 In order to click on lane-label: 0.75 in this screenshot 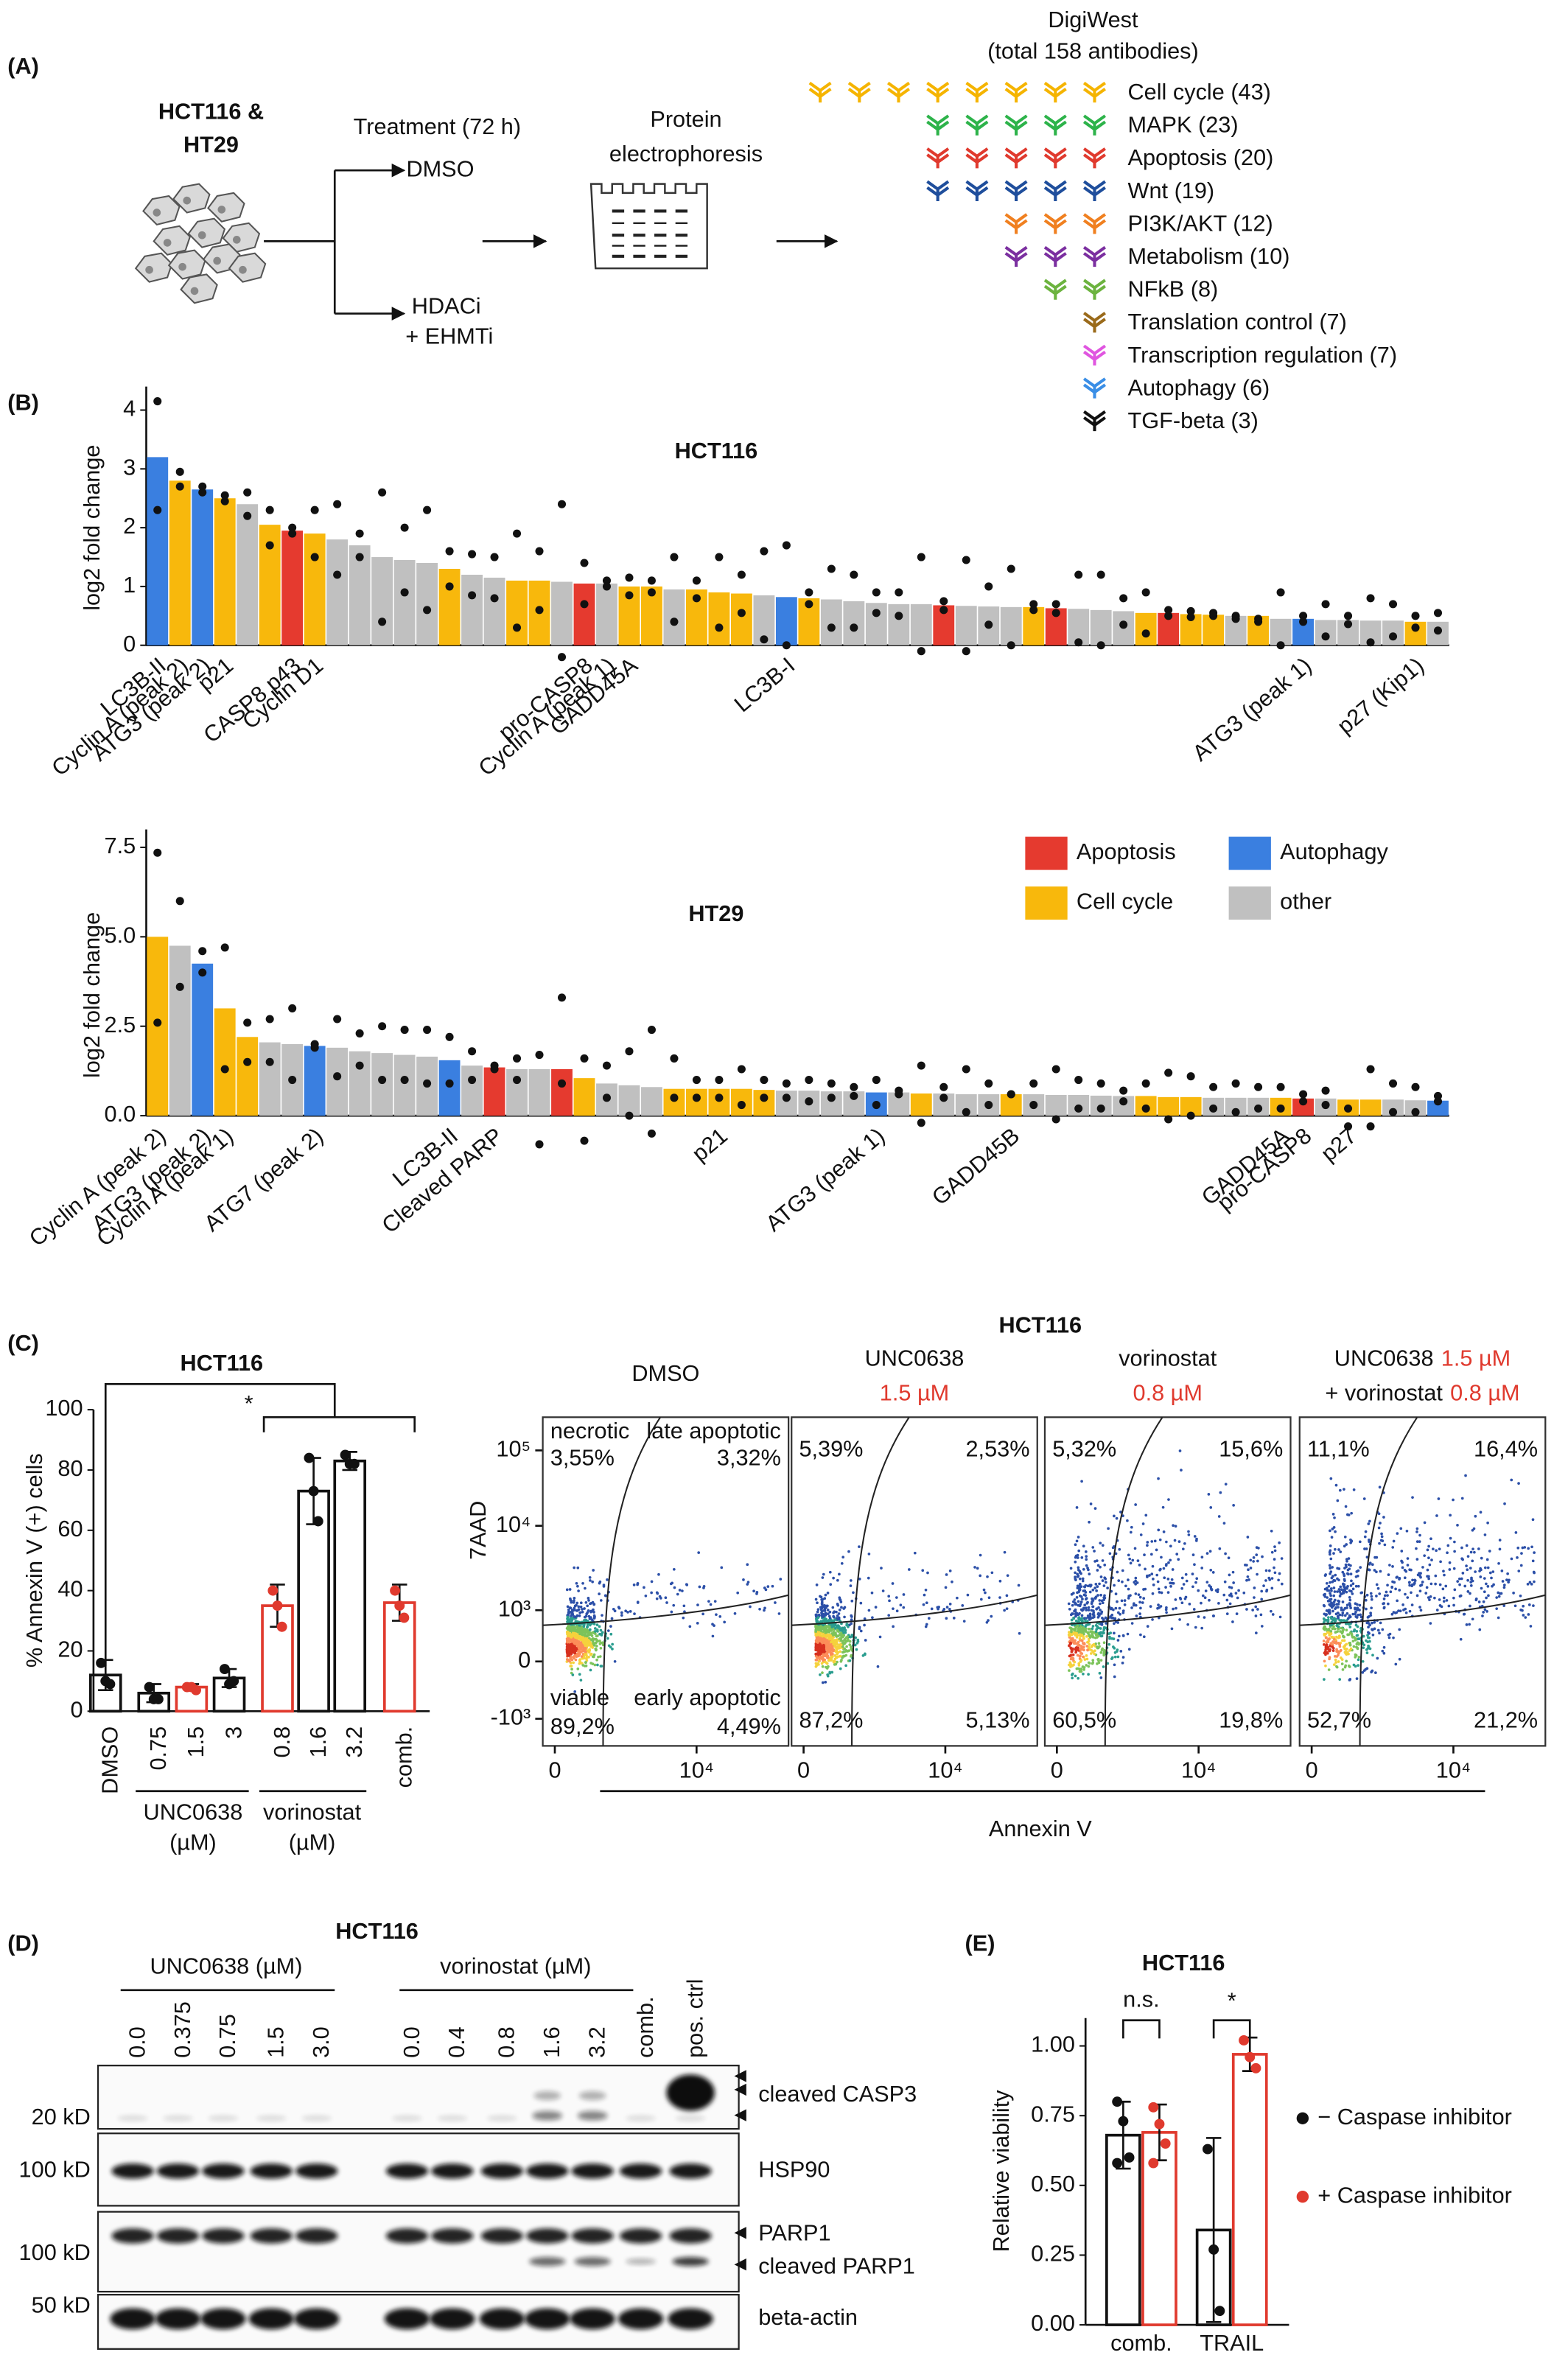, I will do `click(227, 2036)`.